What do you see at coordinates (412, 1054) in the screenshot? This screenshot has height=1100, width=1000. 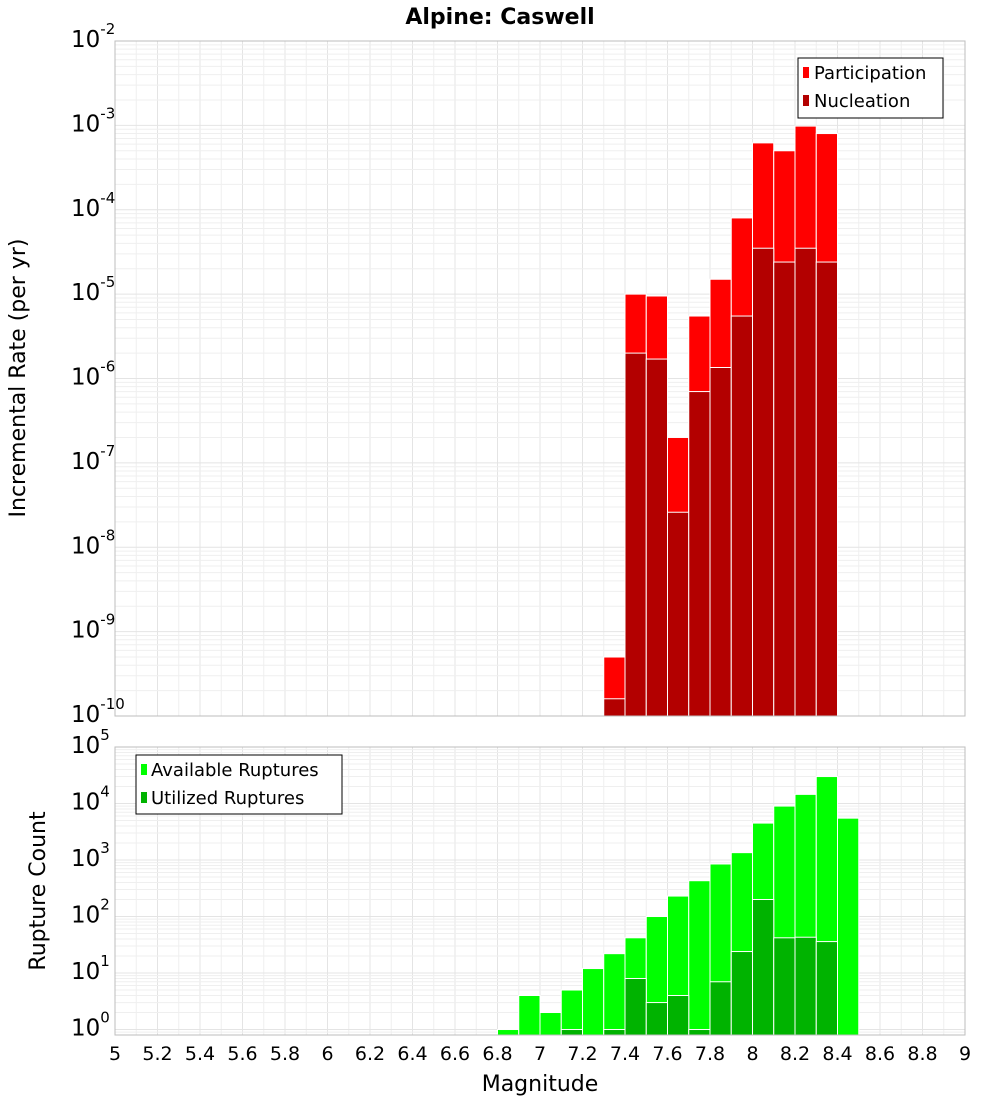 I see `x-tick-label: 6.4` at bounding box center [412, 1054].